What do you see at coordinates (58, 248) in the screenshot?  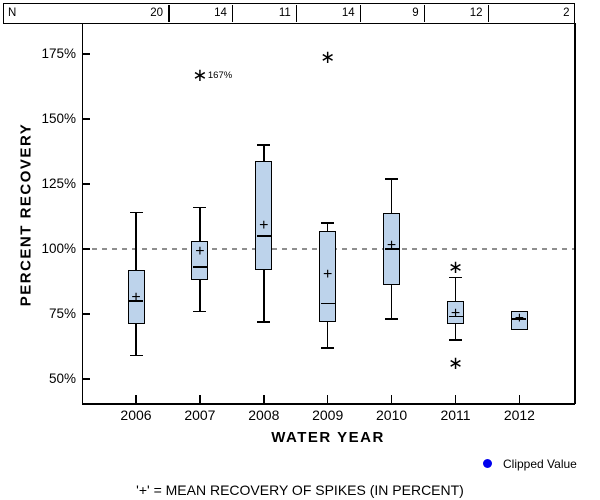 I see `y-tick-label: 100%` at bounding box center [58, 248].